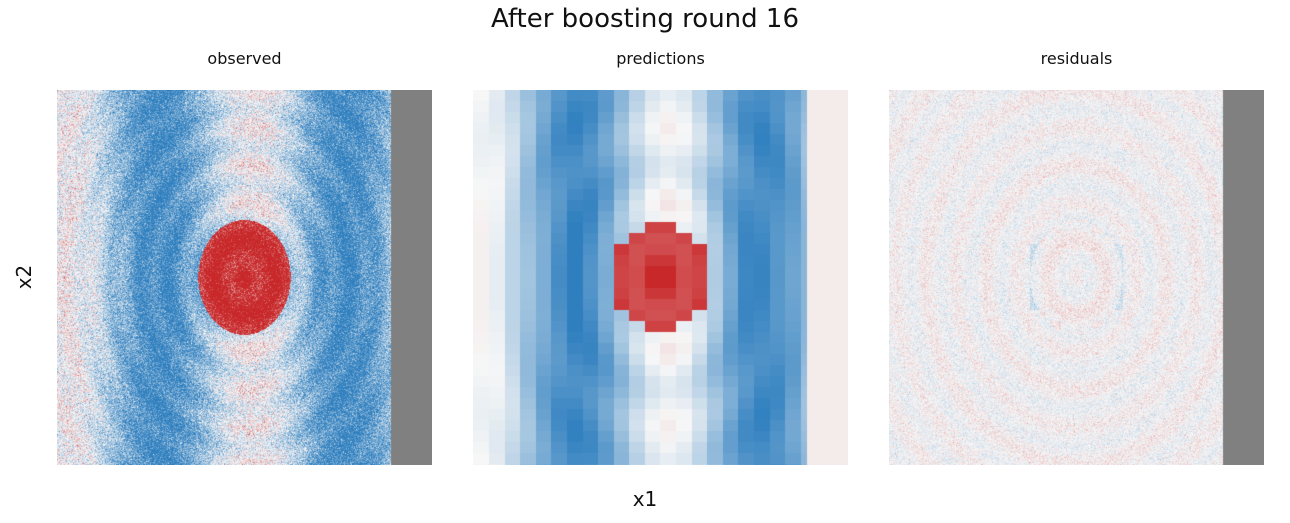  Describe the element at coordinates (645, 19) in the screenshot. I see `figure-title: After boosting round 16` at that location.